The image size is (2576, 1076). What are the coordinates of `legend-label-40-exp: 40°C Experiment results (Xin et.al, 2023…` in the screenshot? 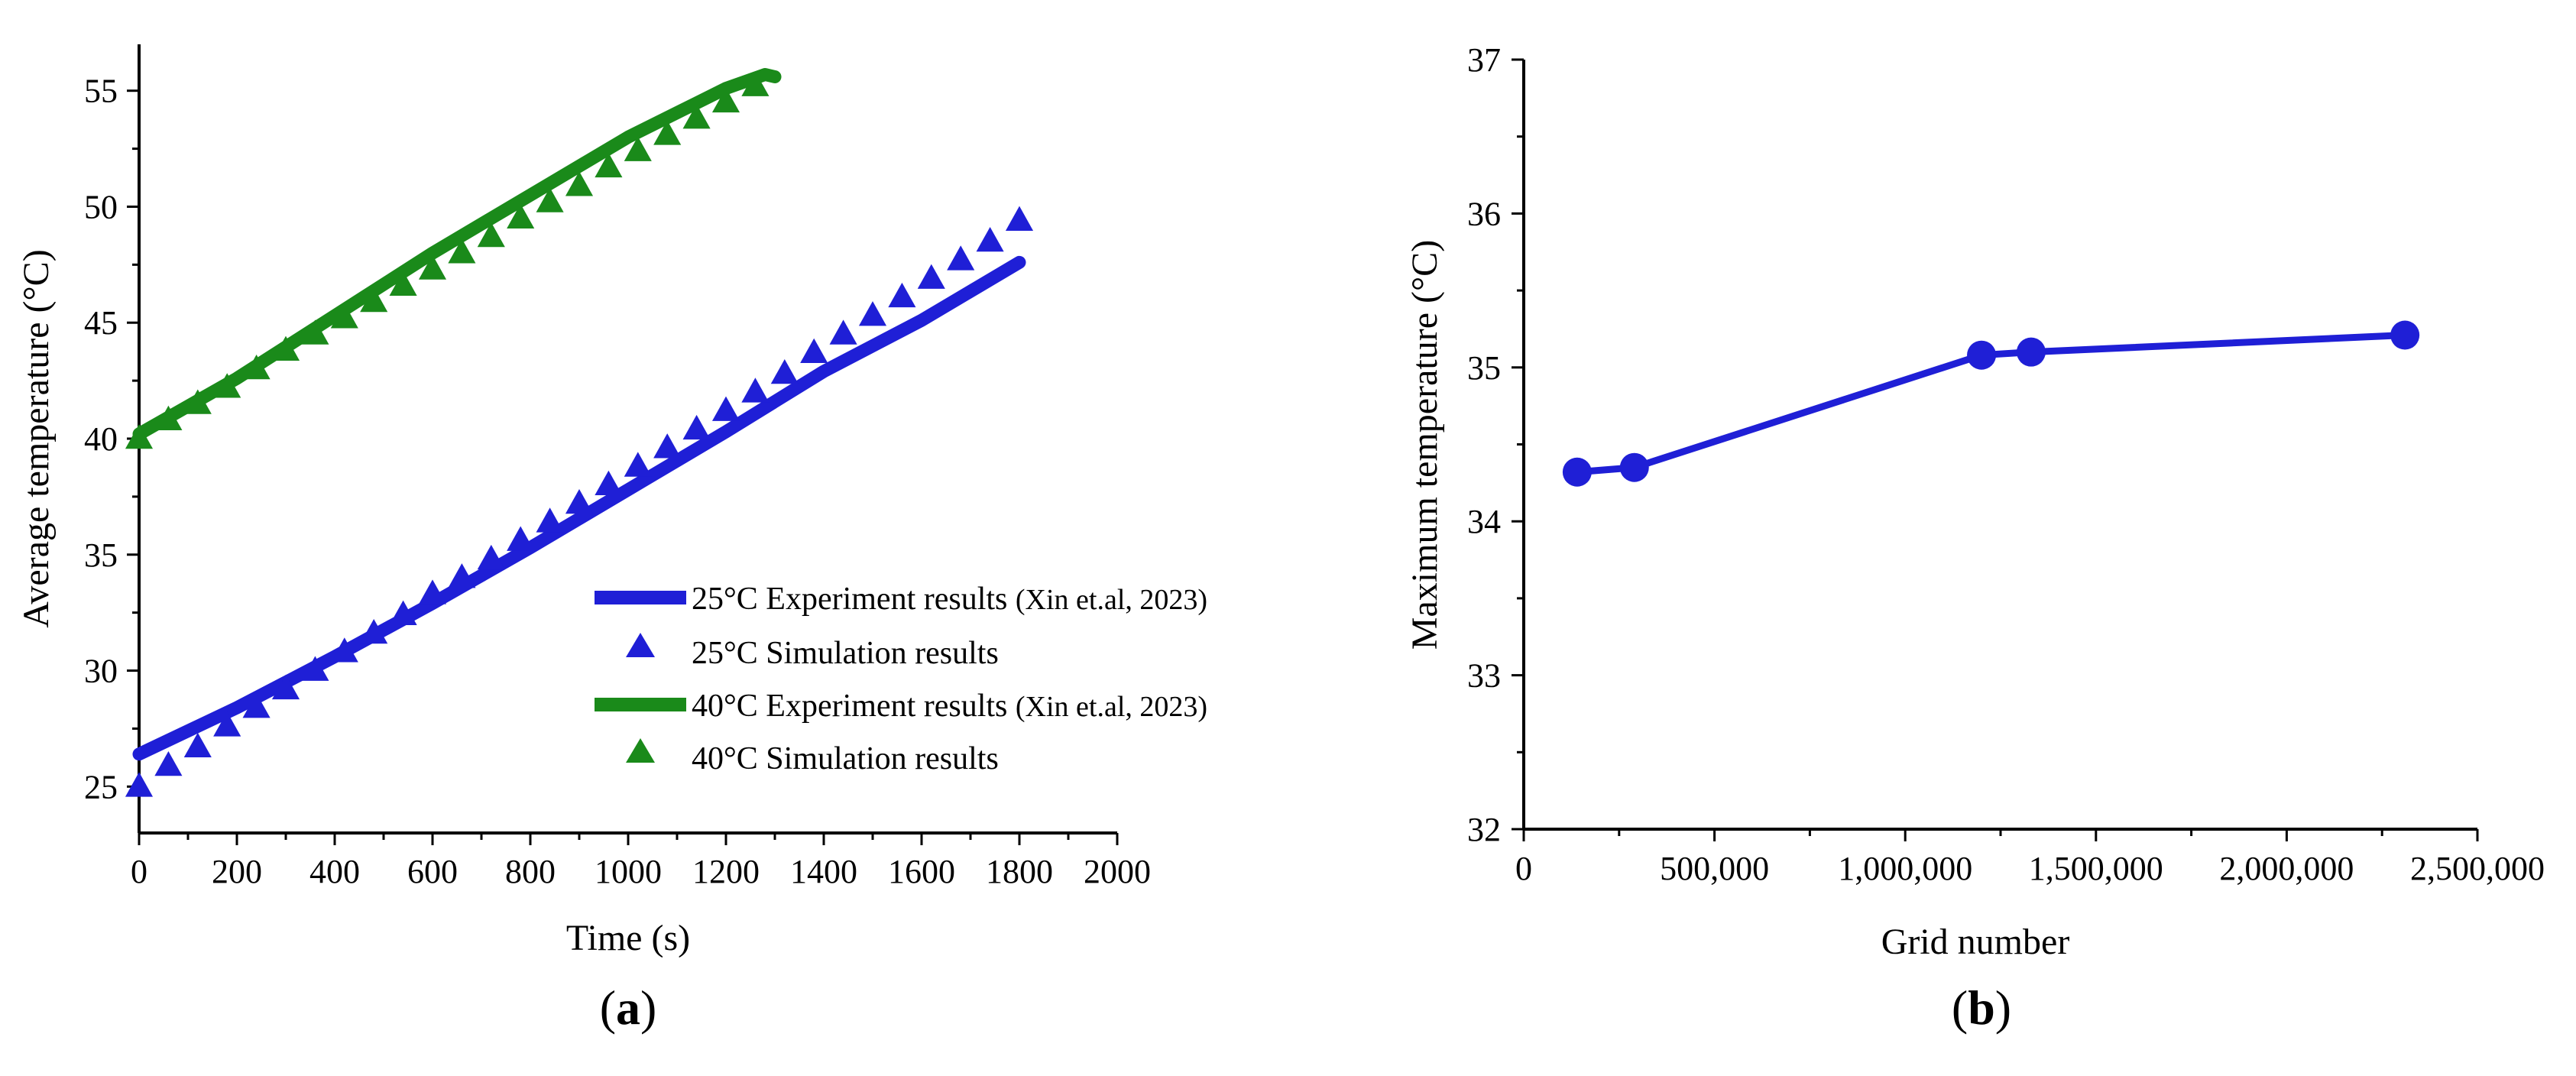 It's located at (949, 706).